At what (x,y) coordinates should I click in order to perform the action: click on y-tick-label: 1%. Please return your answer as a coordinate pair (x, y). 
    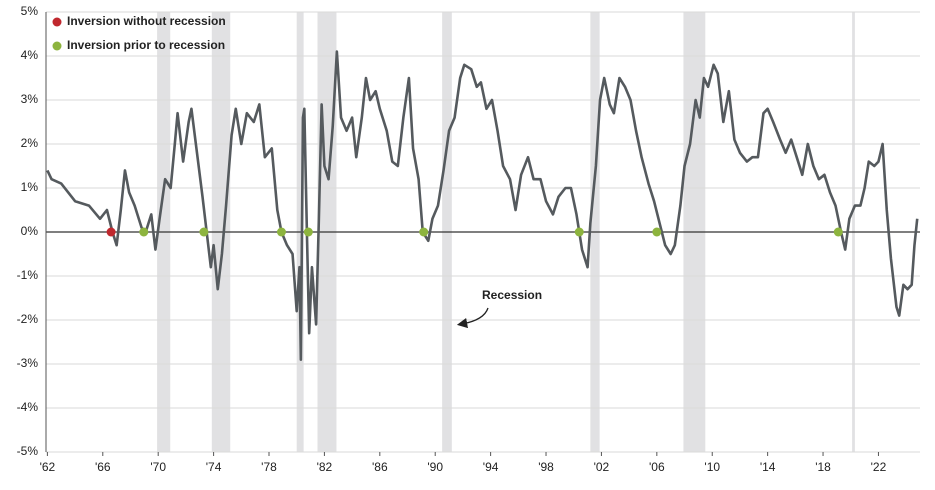
    Looking at the image, I should click on (30, 187).